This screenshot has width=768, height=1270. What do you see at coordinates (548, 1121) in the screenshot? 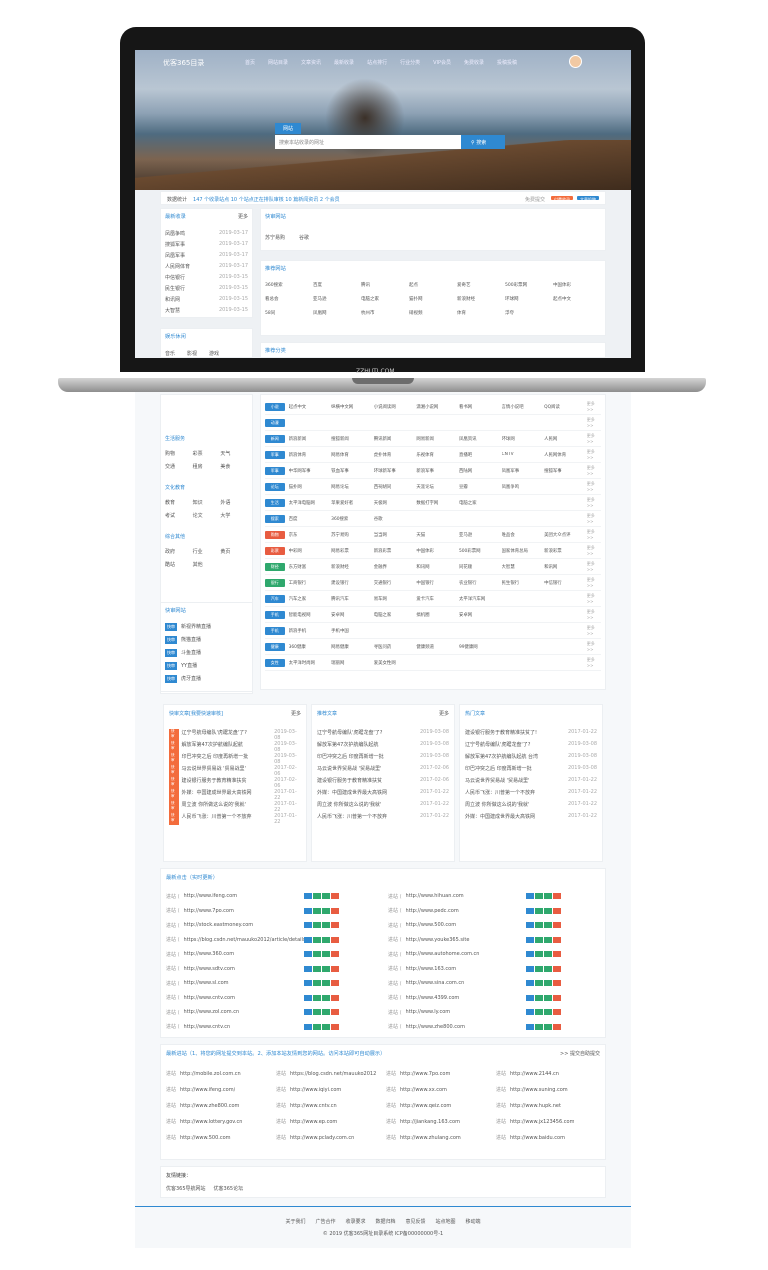
I see `latest-item: 进站 http://www.jx123456.com` at bounding box center [548, 1121].